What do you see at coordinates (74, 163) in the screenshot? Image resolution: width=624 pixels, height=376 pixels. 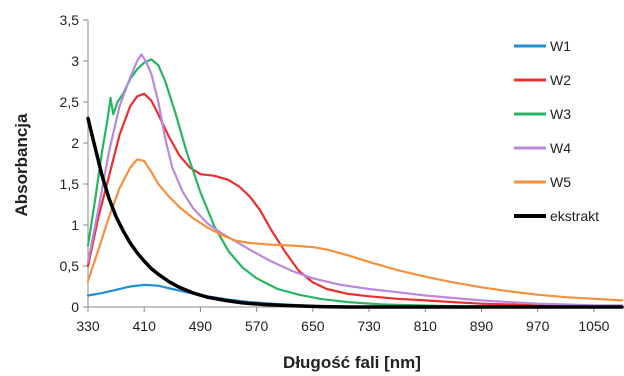 I see `y-axis: 0 0,5 1 1,5 2 2,5 3 3,5` at bounding box center [74, 163].